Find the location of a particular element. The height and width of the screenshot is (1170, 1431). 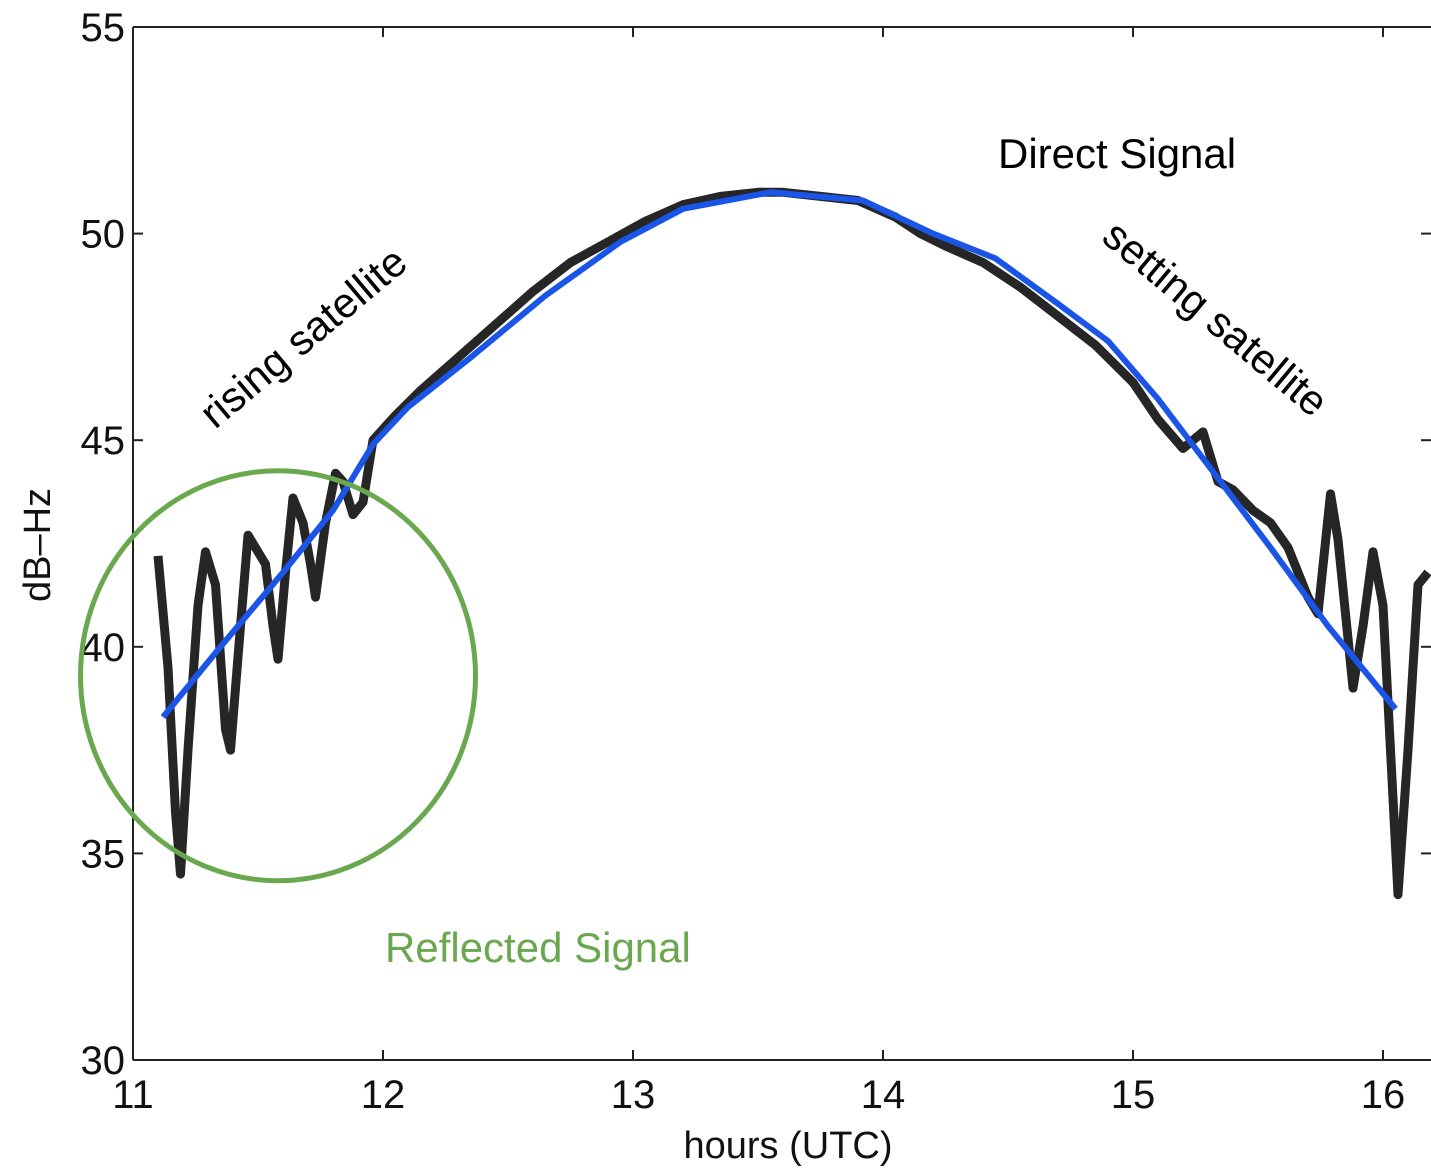

annotation-rising-satellite: rising satellite is located at coordinates (303, 337).